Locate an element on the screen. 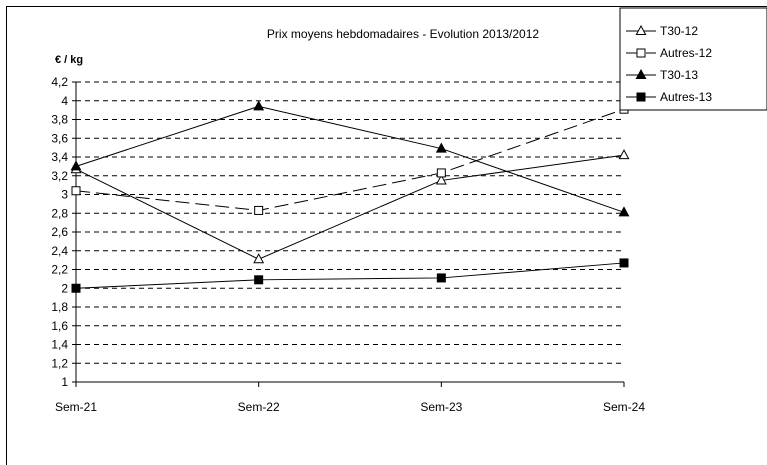 The height and width of the screenshot is (465, 767). y-tick-label: 3,6 is located at coordinates (59, 138).